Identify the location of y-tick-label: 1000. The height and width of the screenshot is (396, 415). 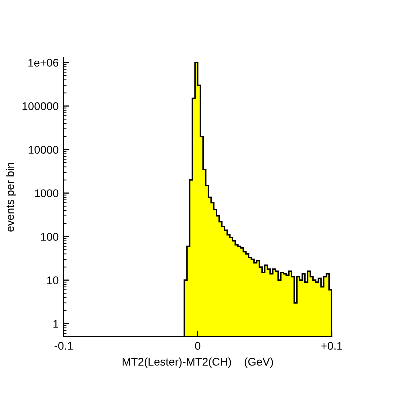
(47, 194).